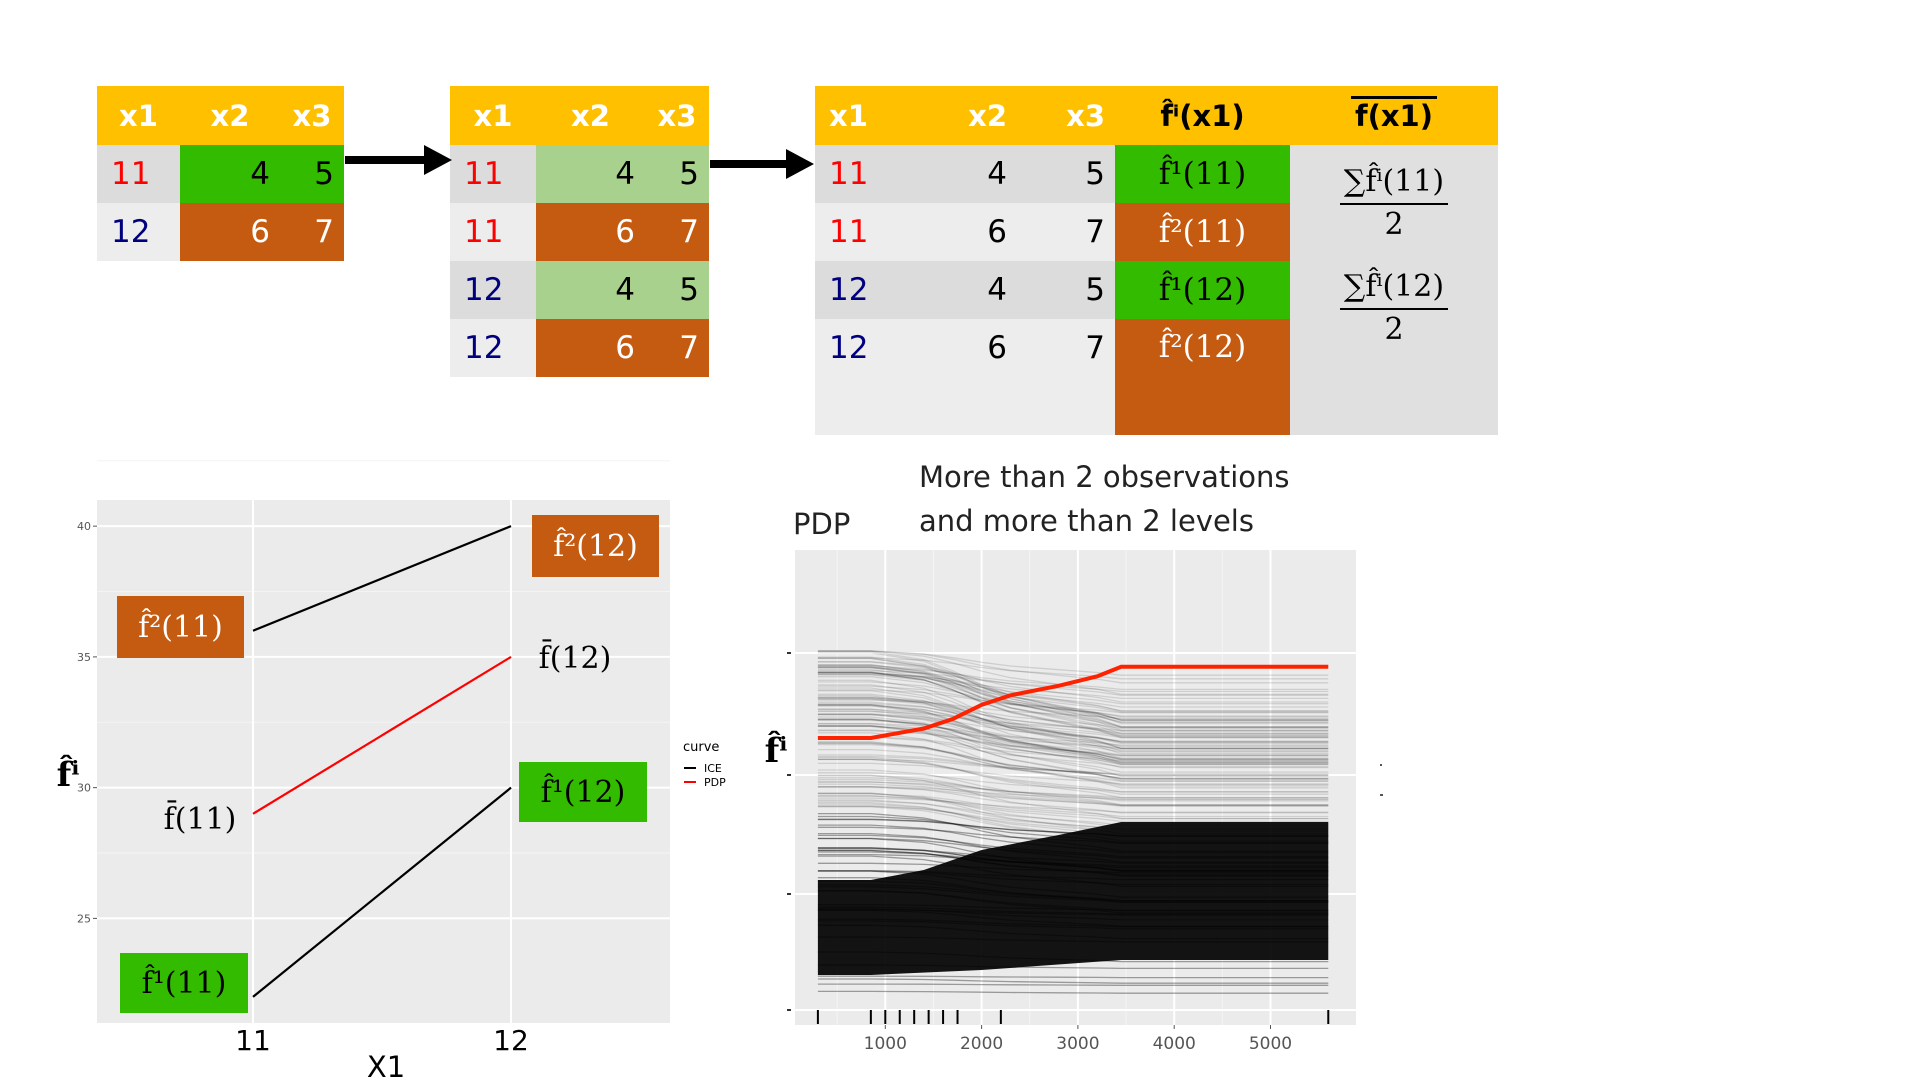 The image size is (1920, 1080). I want to click on chart-title: PDP, so click(821, 524).